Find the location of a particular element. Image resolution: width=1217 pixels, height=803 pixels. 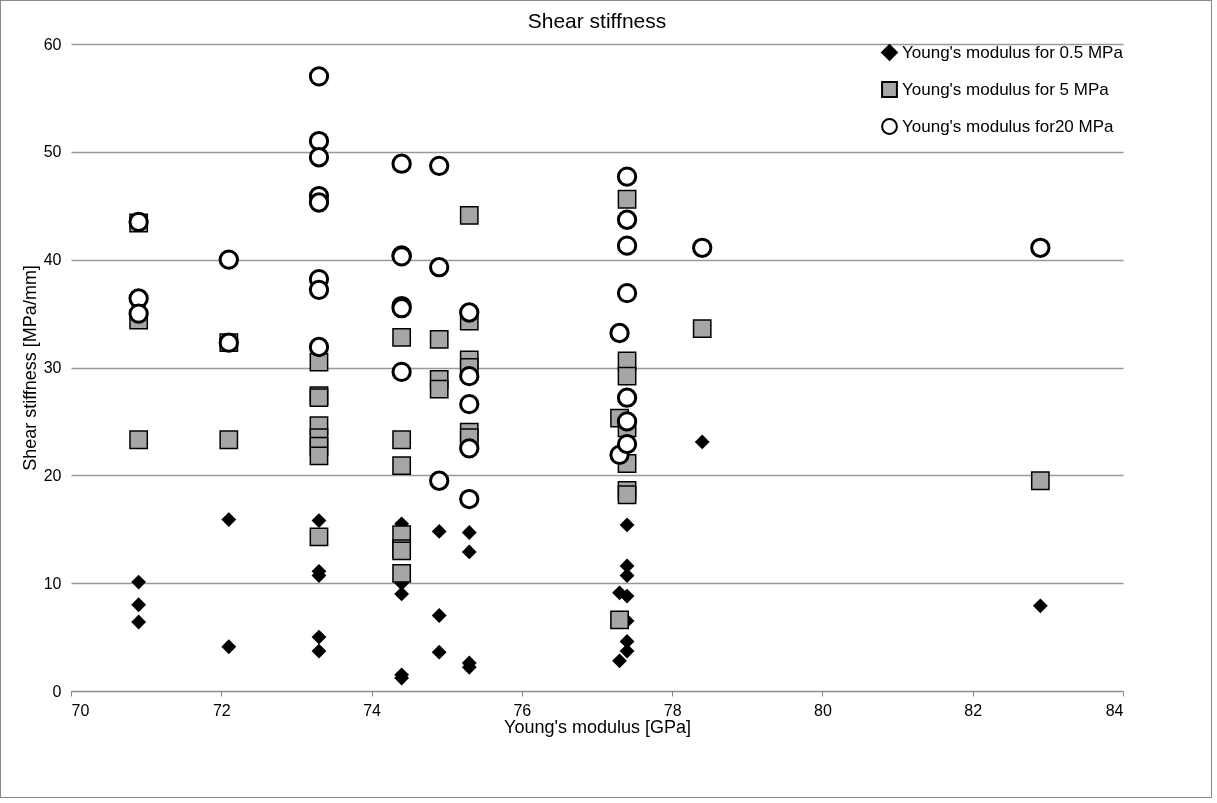

x-tick-label: 78 is located at coordinates (672, 710).